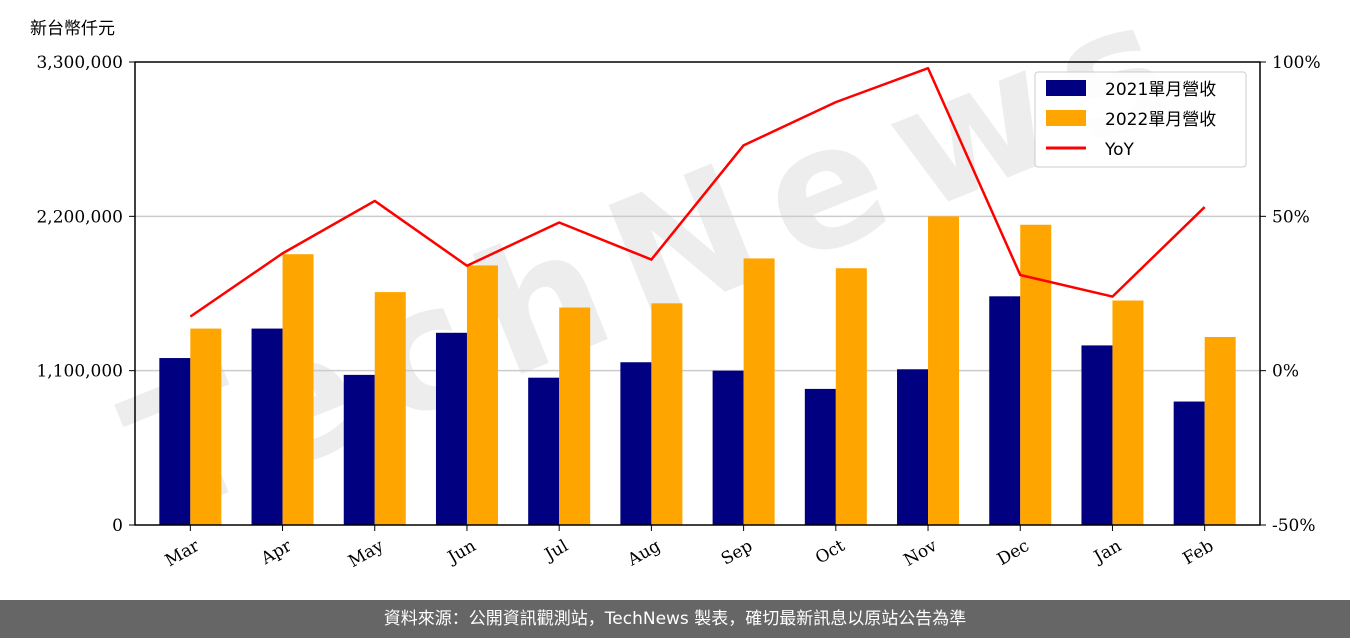 The image size is (1350, 638). What do you see at coordinates (451, 428) in the screenshot?
I see `bar-2021-jun` at bounding box center [451, 428].